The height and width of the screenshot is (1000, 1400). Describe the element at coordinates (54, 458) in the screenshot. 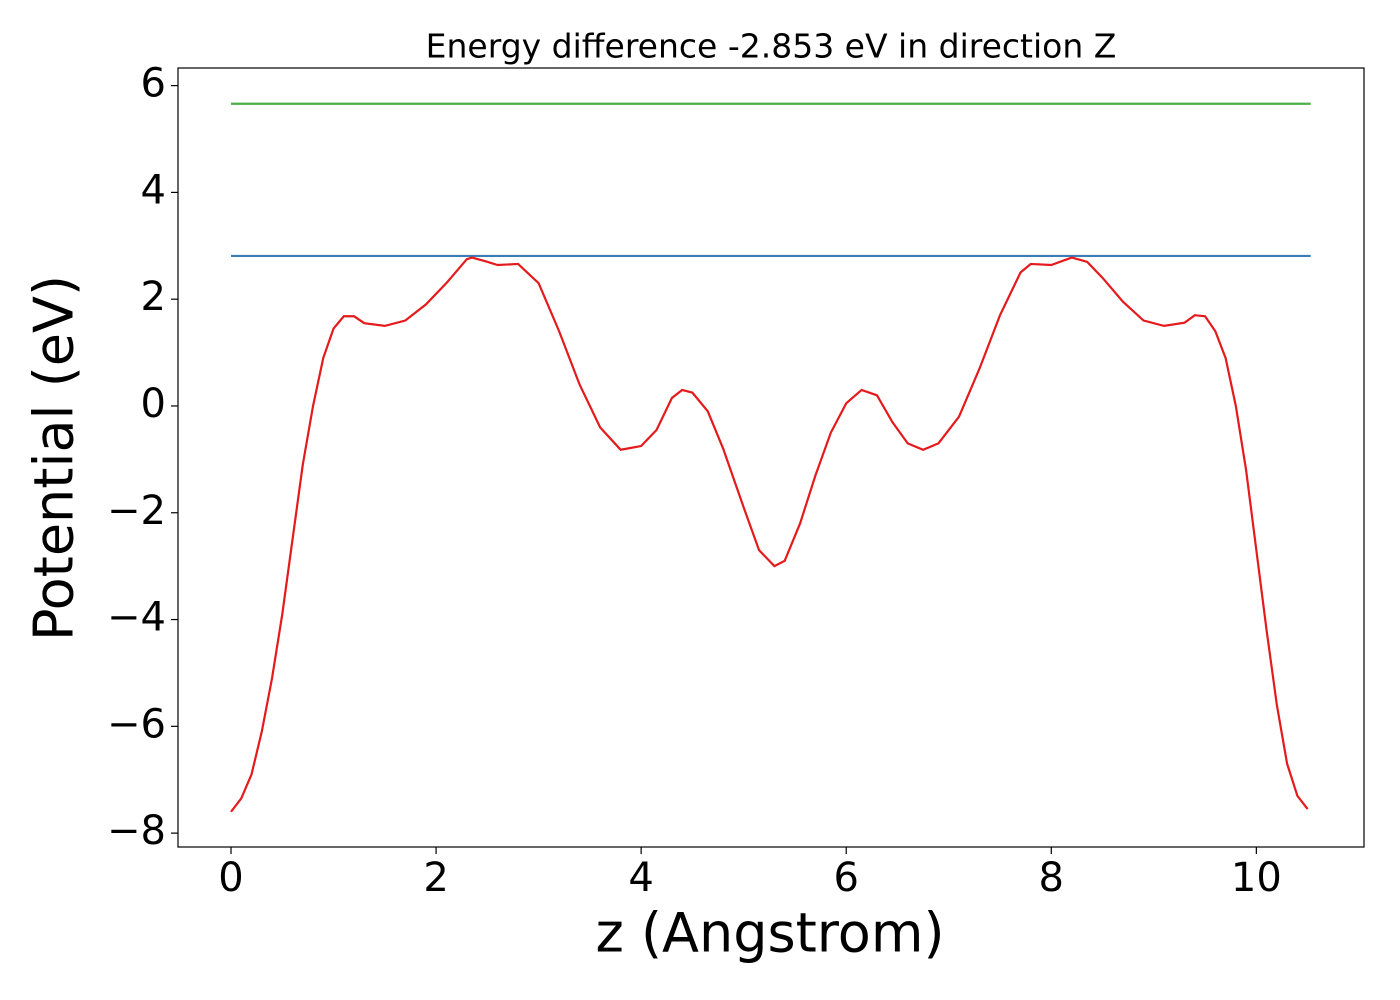

I see `y-axis-label: Potential (eV)` at that location.